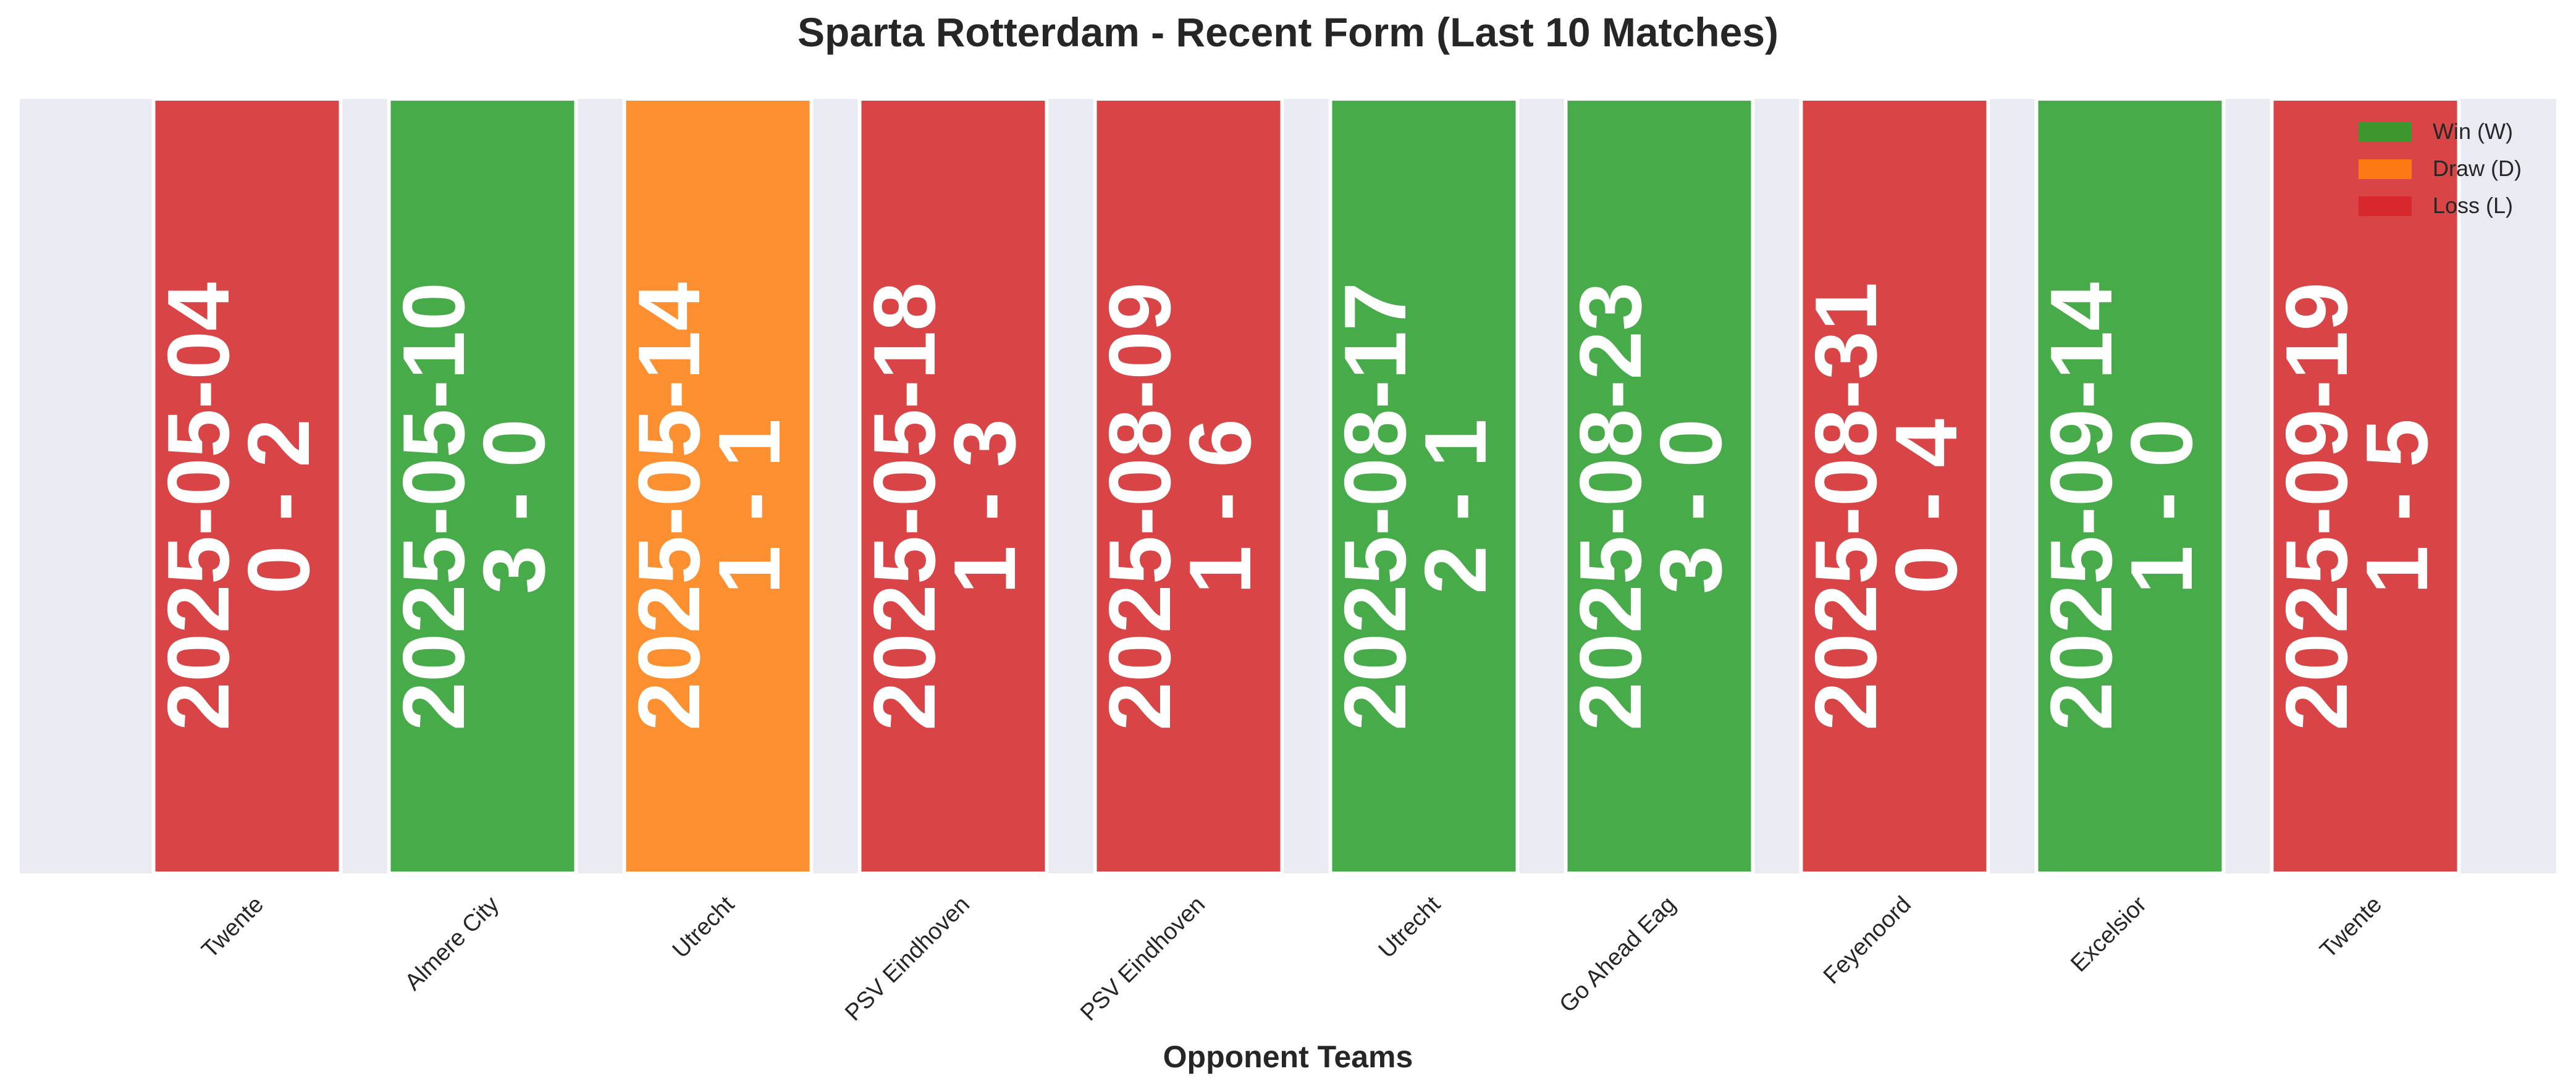 The width and height of the screenshot is (2576, 1092). What do you see at coordinates (1846, 506) in the screenshot?
I see `bar-date-label: 2025-08-31` at bounding box center [1846, 506].